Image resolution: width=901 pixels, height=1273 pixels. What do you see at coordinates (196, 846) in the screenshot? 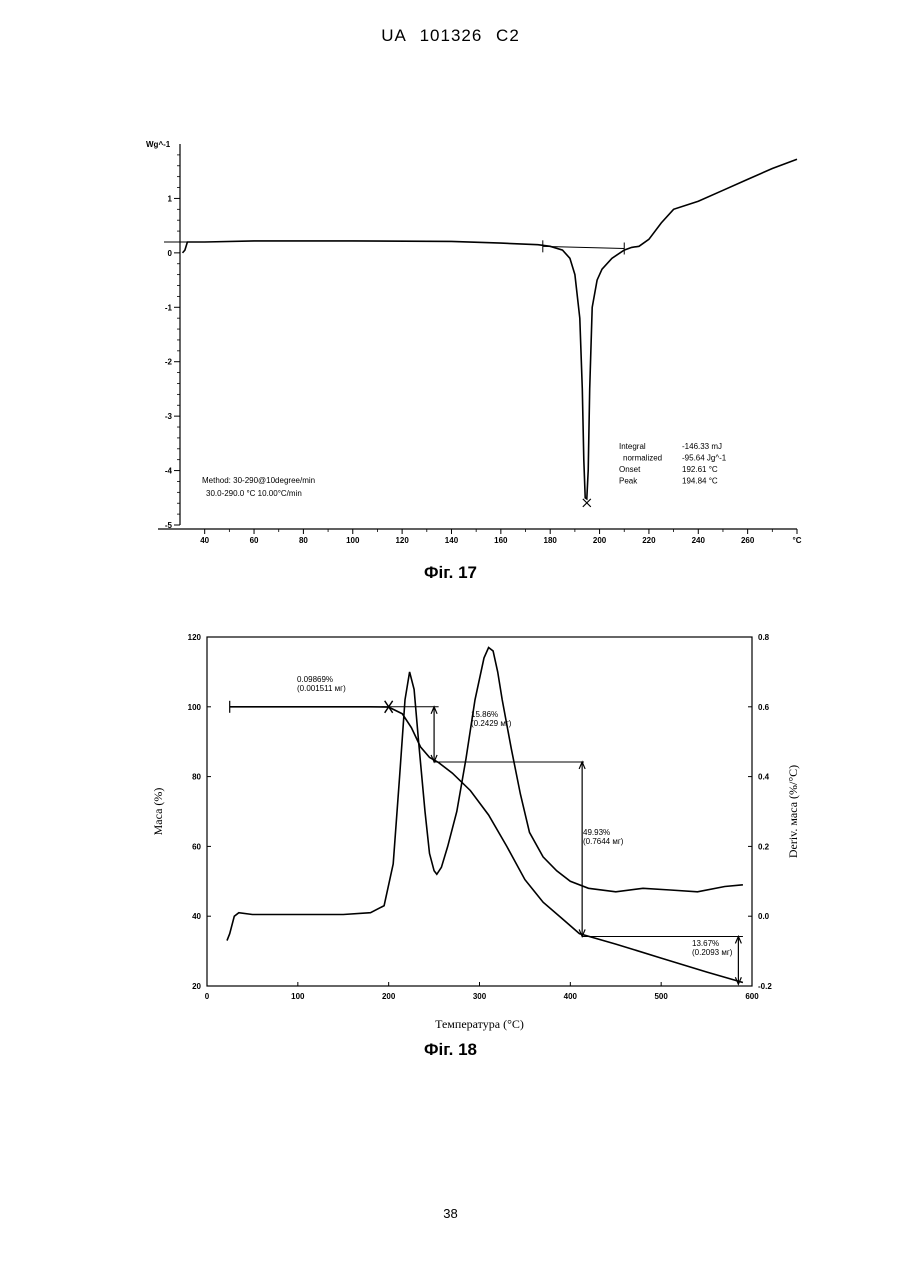
I see `y-tick-label: 60` at bounding box center [196, 846].